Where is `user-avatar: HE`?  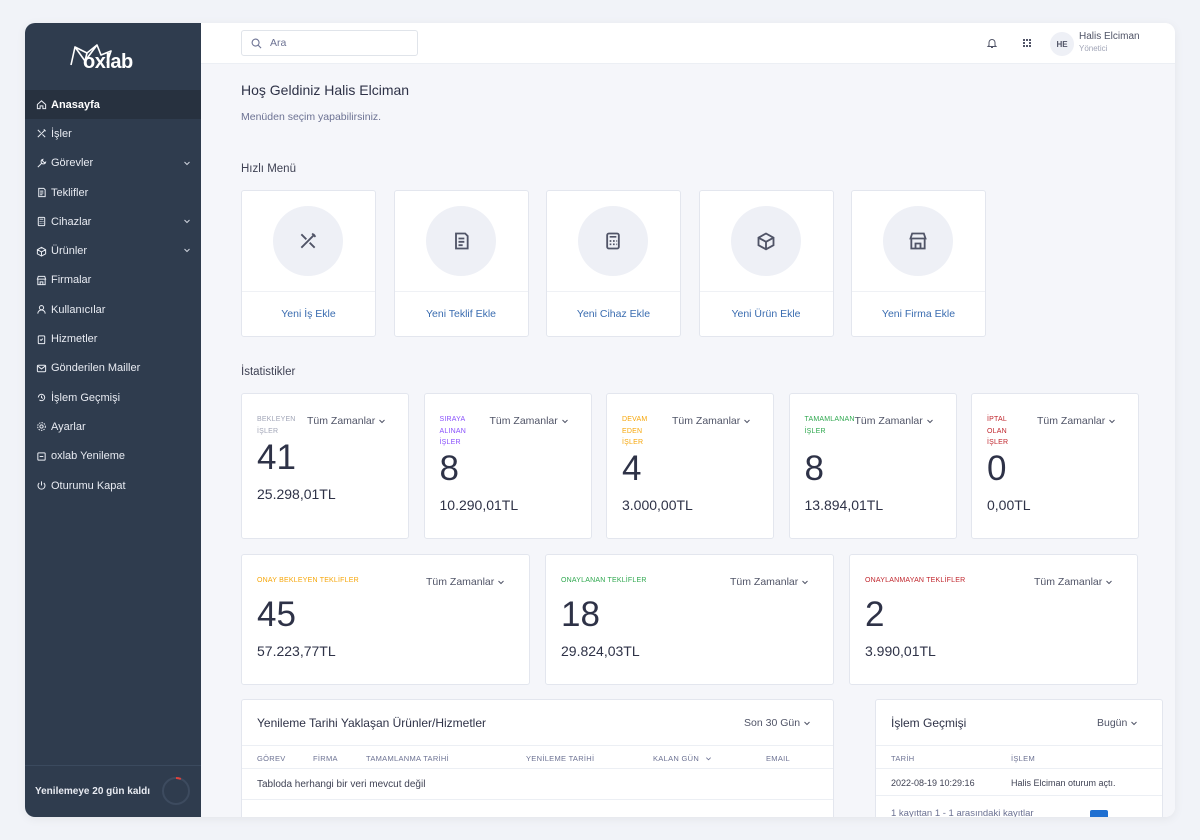
user-avatar: HE is located at coordinates (1062, 44).